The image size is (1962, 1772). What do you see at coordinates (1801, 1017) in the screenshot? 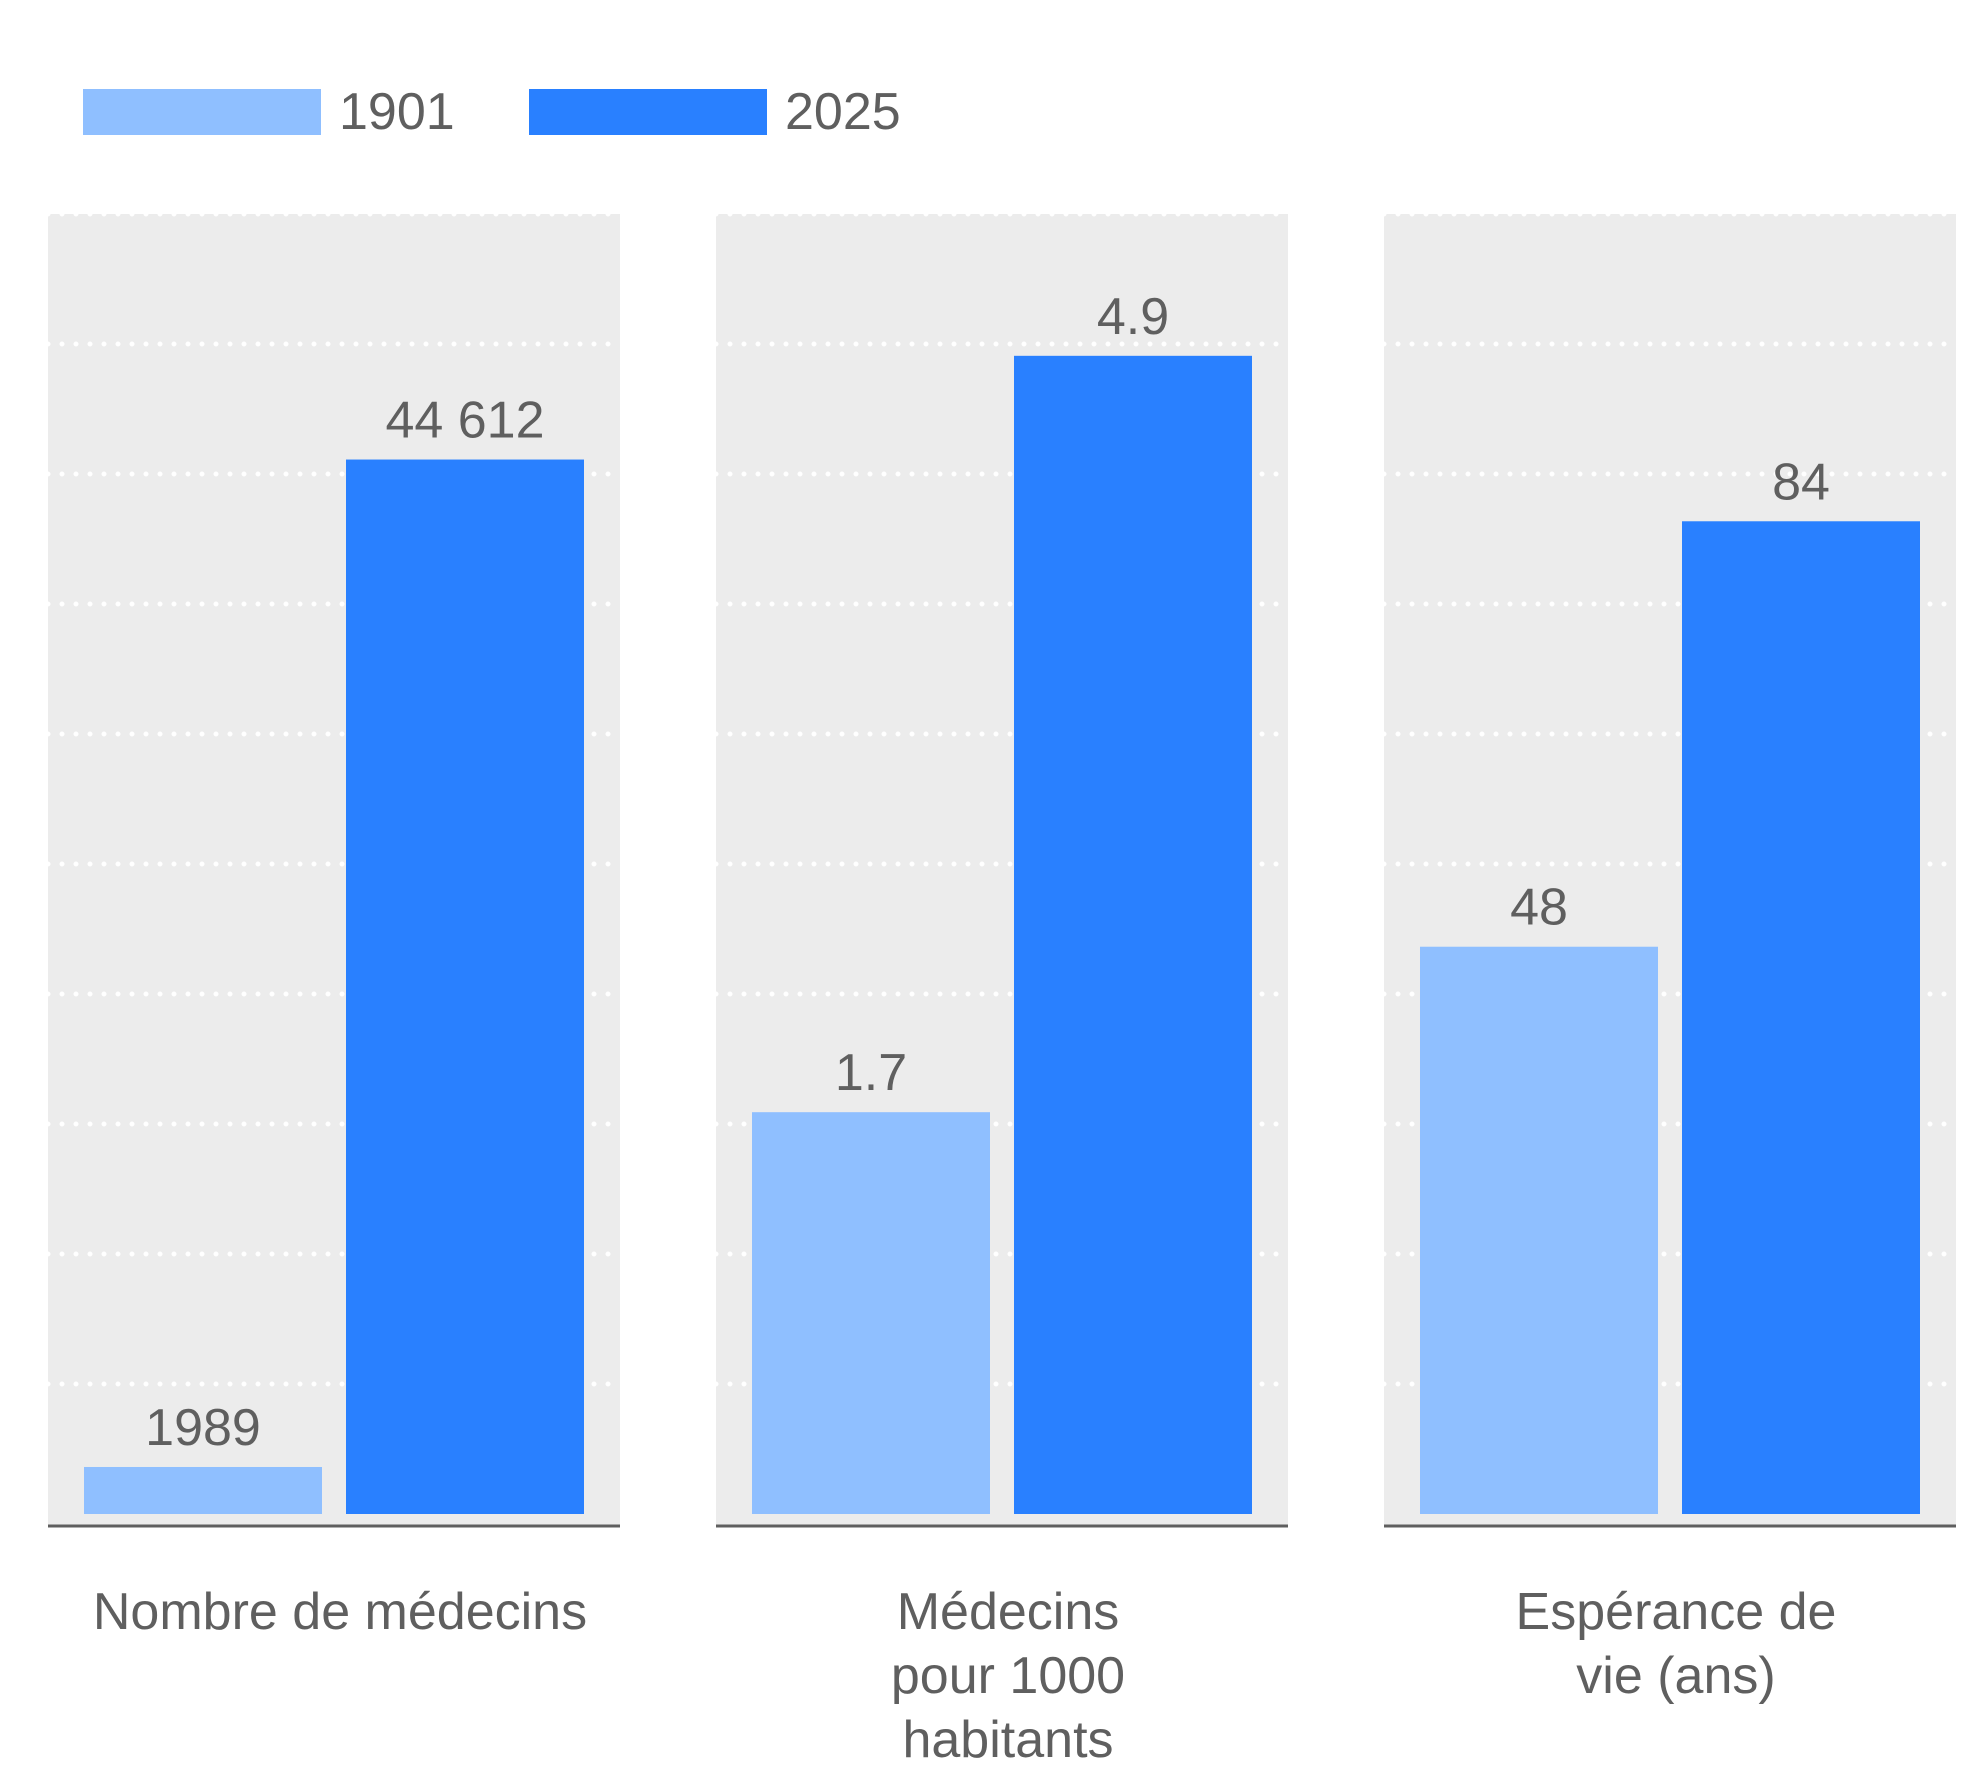
I see `bar-2-2025` at bounding box center [1801, 1017].